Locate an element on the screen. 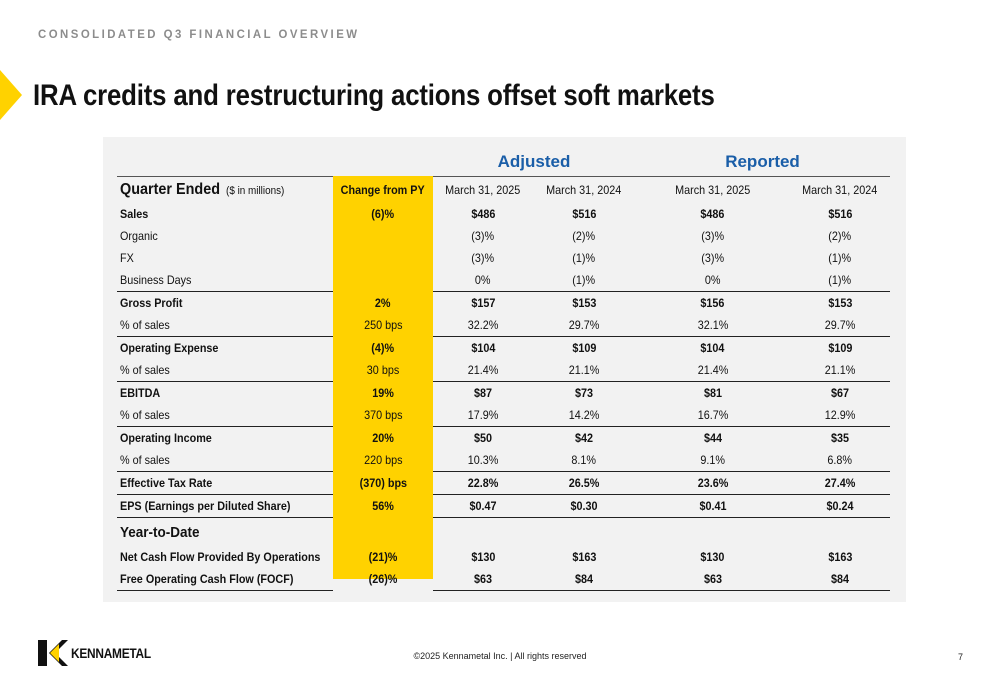 The width and height of the screenshot is (1000, 685). cell-adj-2025: $130 is located at coordinates (483, 557).